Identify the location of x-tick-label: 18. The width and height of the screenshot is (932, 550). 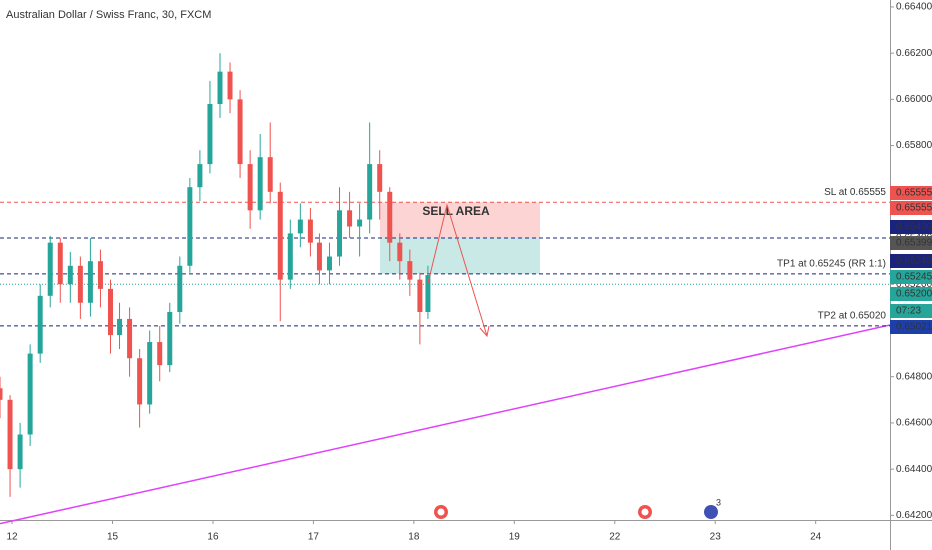
(414, 537).